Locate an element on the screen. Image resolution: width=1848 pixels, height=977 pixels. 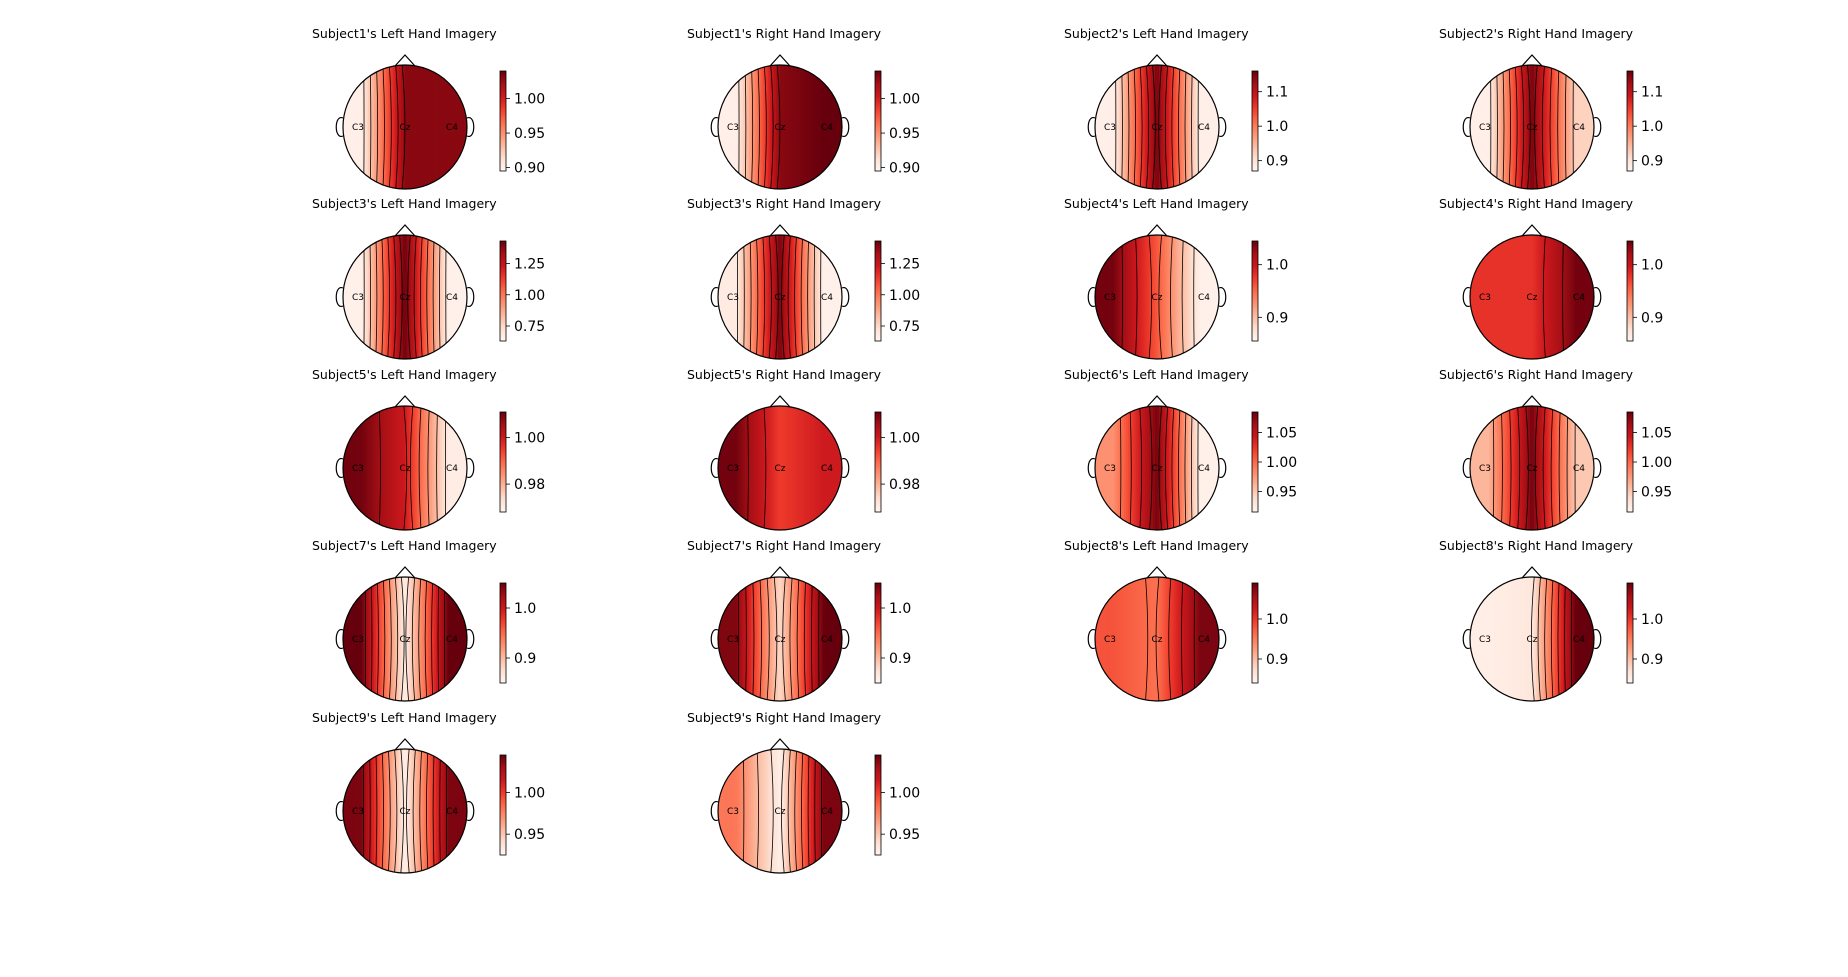
nose is located at coordinates (1157, 572).